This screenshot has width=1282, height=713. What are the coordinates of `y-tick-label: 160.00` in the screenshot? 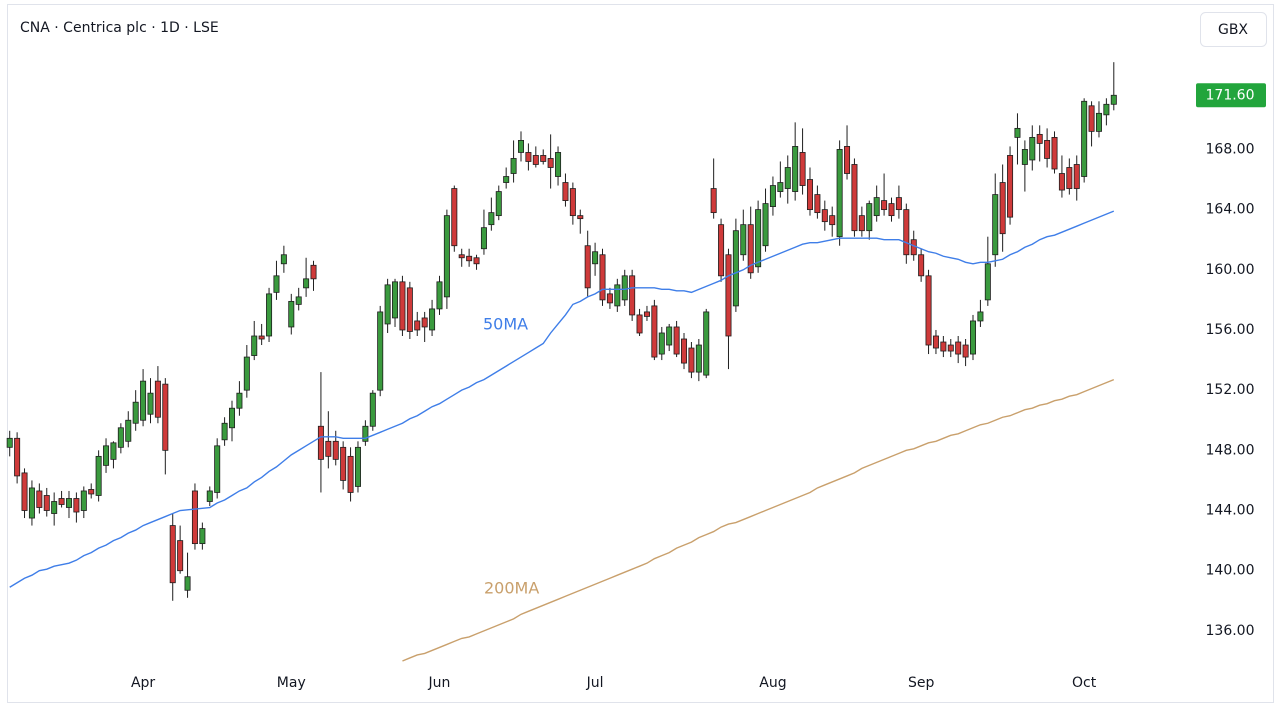 It's located at (1230, 270).